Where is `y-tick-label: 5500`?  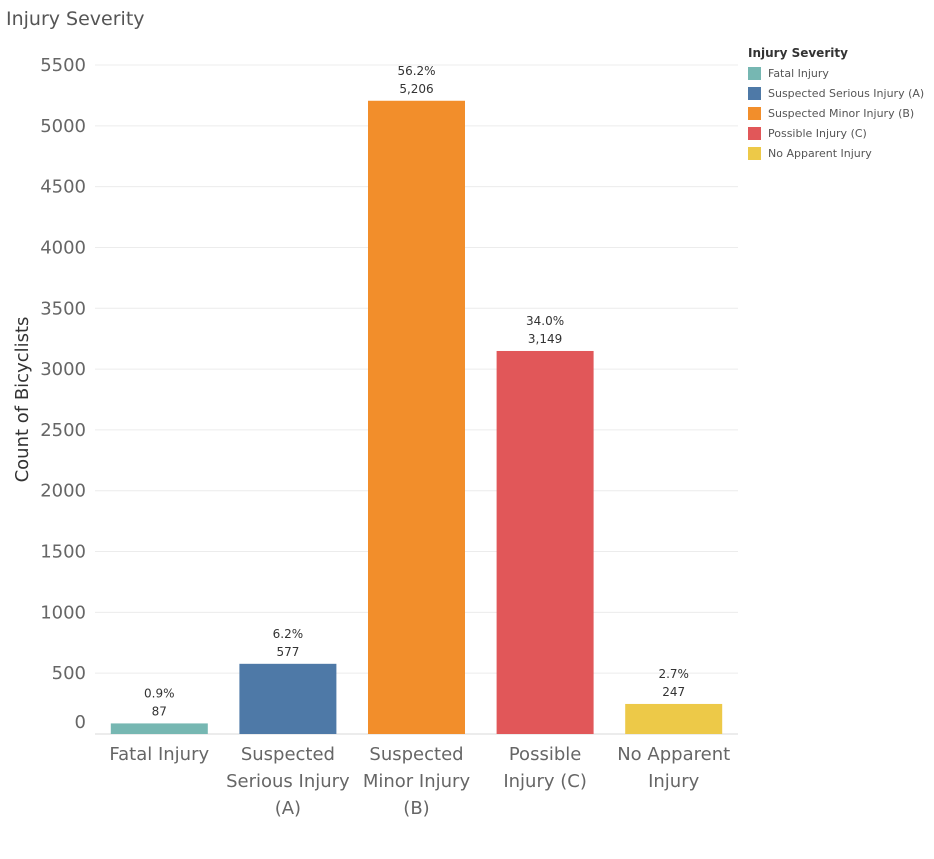 y-tick-label: 5500 is located at coordinates (63, 65).